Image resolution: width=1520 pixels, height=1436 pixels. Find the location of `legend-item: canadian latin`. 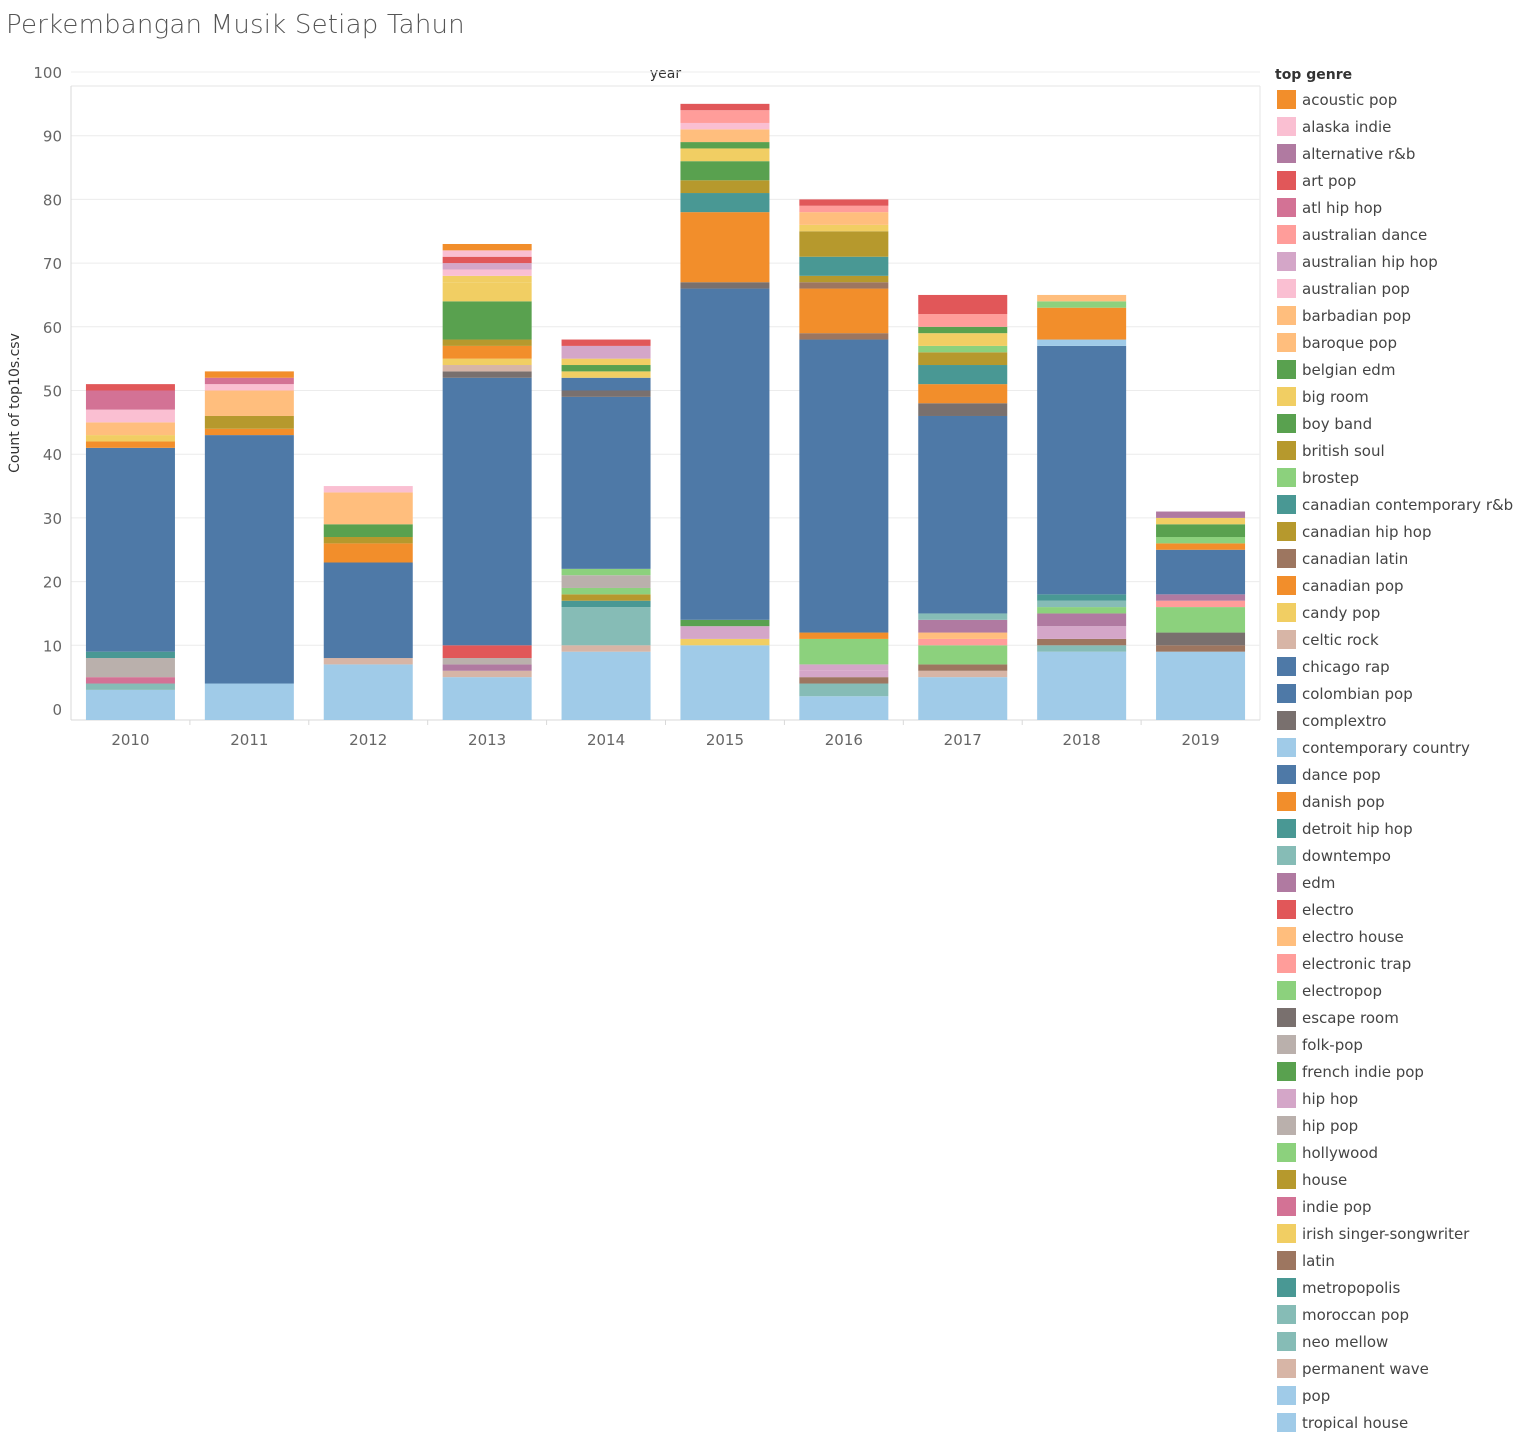

legend-item: canadian latin is located at coordinates (1397, 558).